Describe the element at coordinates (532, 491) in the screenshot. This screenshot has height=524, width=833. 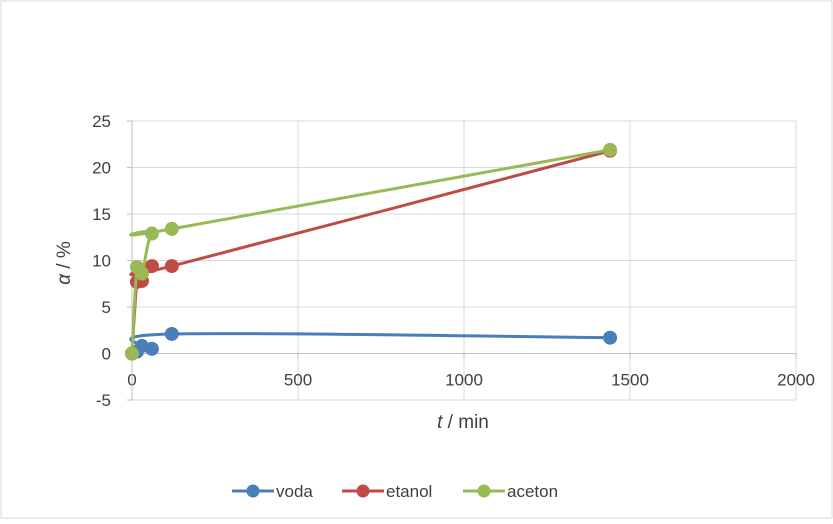
I see `legend-label-aceton: aceton` at that location.